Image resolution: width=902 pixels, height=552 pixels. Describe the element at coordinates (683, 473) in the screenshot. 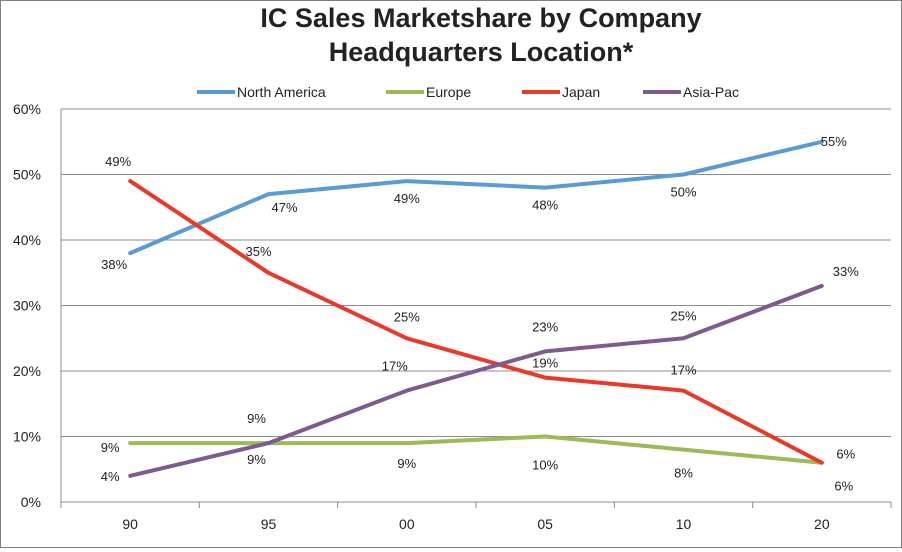

I see `data-label-europe: 8%` at that location.